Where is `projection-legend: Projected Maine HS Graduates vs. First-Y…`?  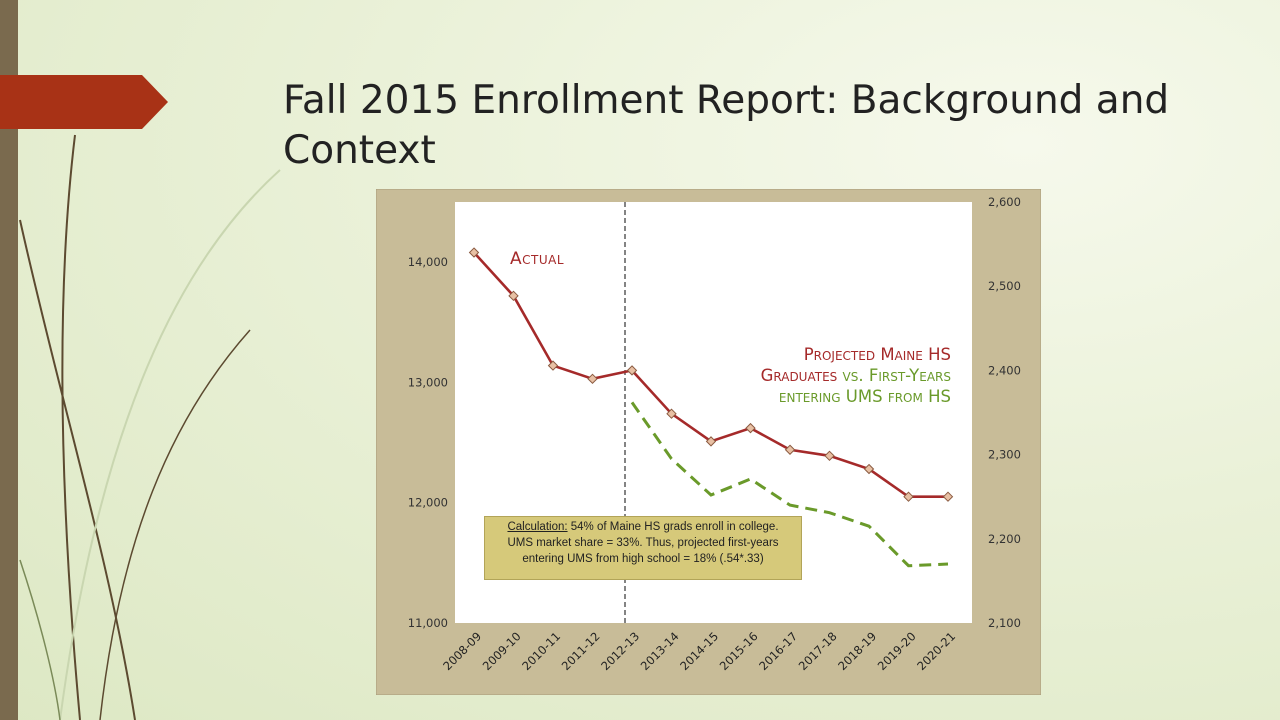
projection-legend: Projected Maine HS Graduates vs. First-Y… is located at coordinates (856, 375).